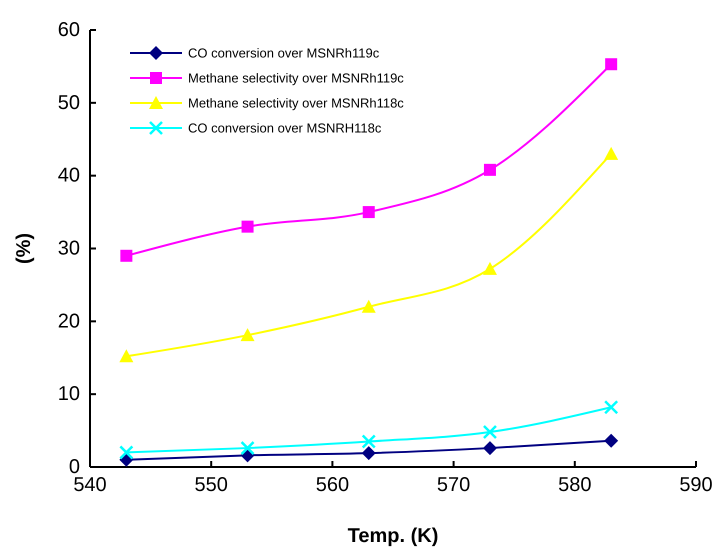  What do you see at coordinates (24, 248) in the screenshot?
I see `y-axis-title: (%)` at bounding box center [24, 248].